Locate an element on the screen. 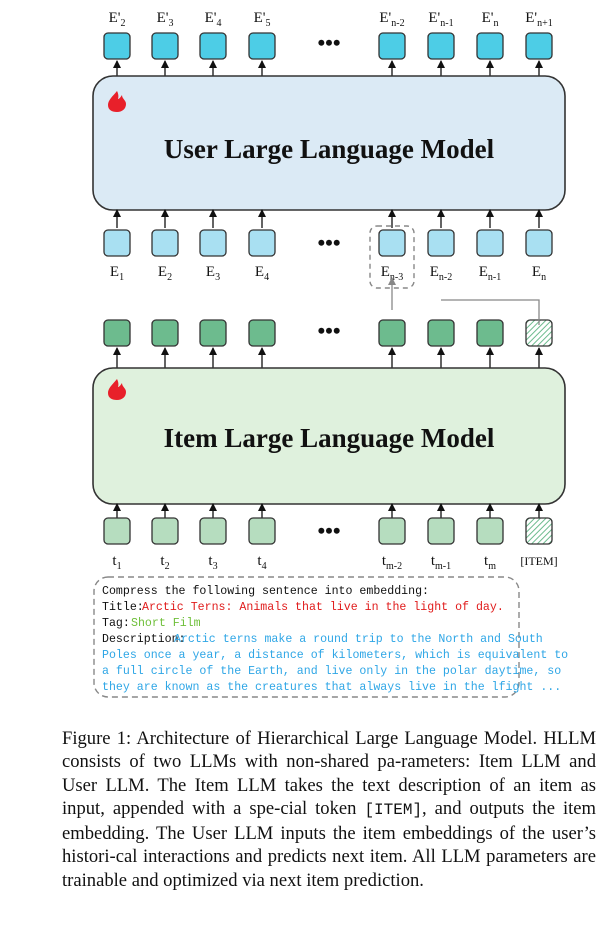  text-token-label: t2 is located at coordinates (164, 562).